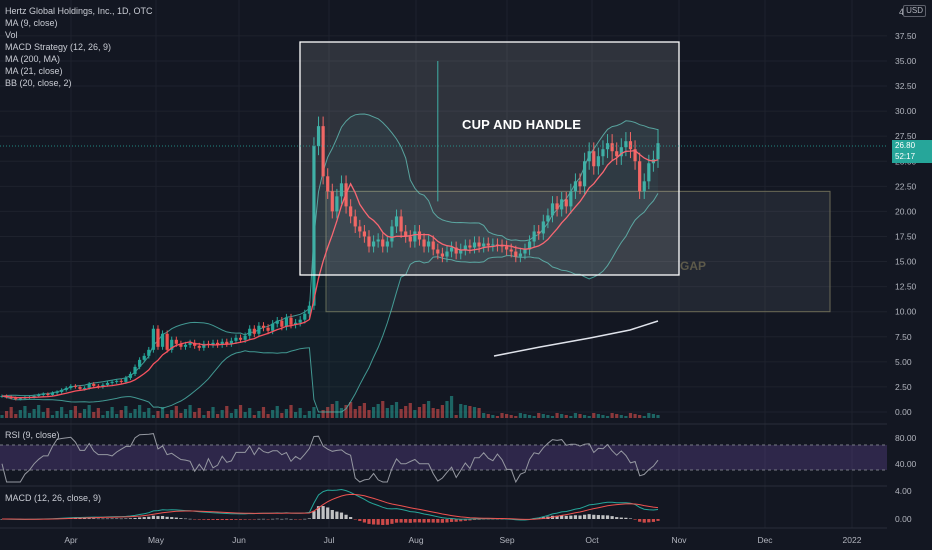 This screenshot has height=550, width=932. Describe the element at coordinates (901, 12) in the screenshot. I see `axis-partial-value: 4` at that location.